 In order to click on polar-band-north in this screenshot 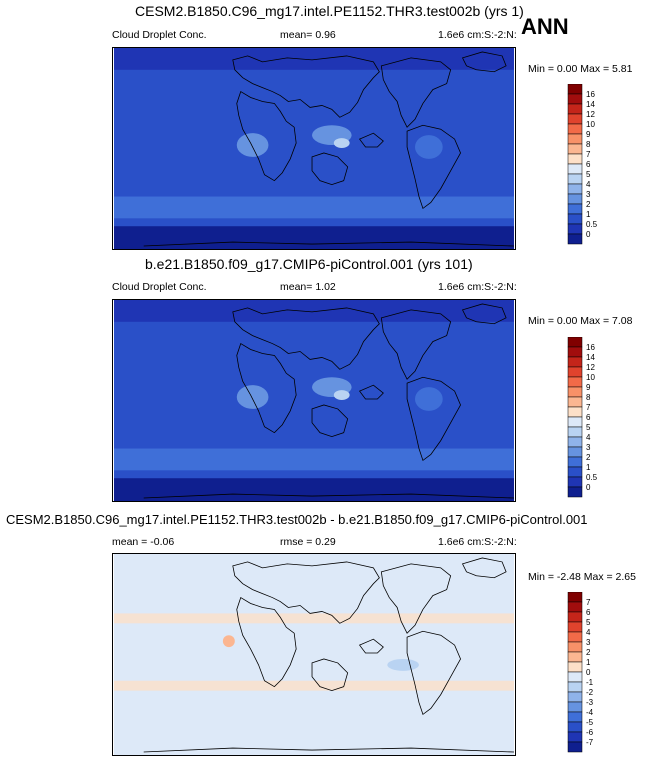, I will do `click(314, 59)`.